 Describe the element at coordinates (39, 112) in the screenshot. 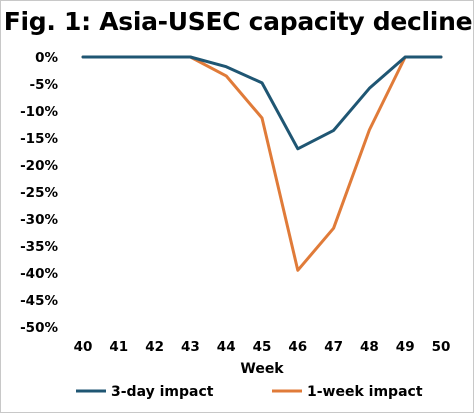

I see `y-tick-label: -10%` at that location.